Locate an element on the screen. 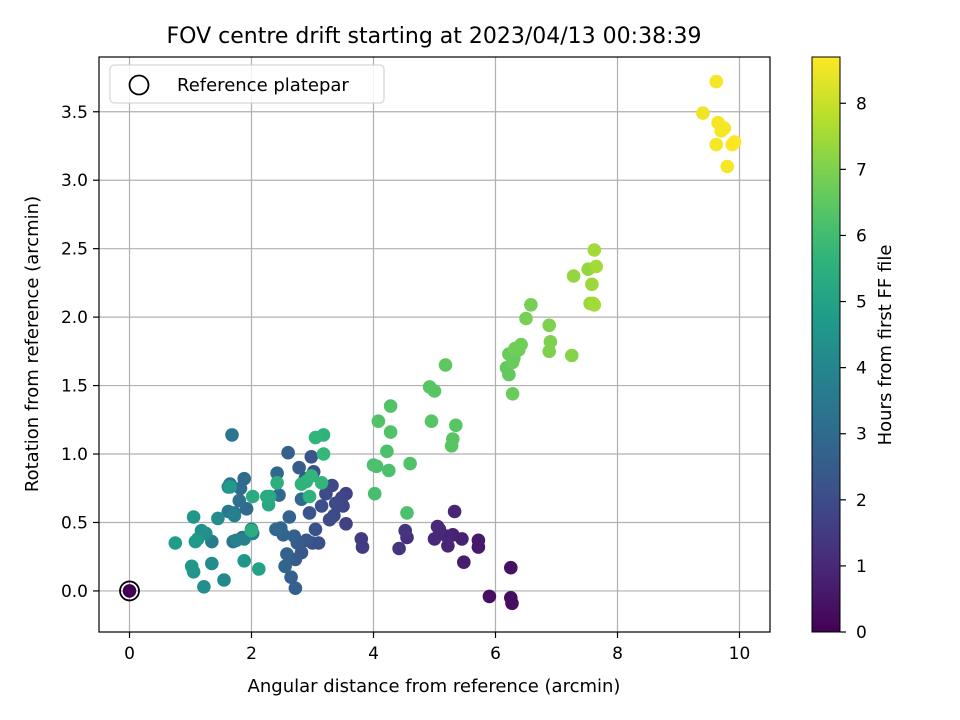  y-axis-ticks: 0.0 0.5 1.0 1.5 2.0 2.5 3.0 3.5 is located at coordinates (80, 352).